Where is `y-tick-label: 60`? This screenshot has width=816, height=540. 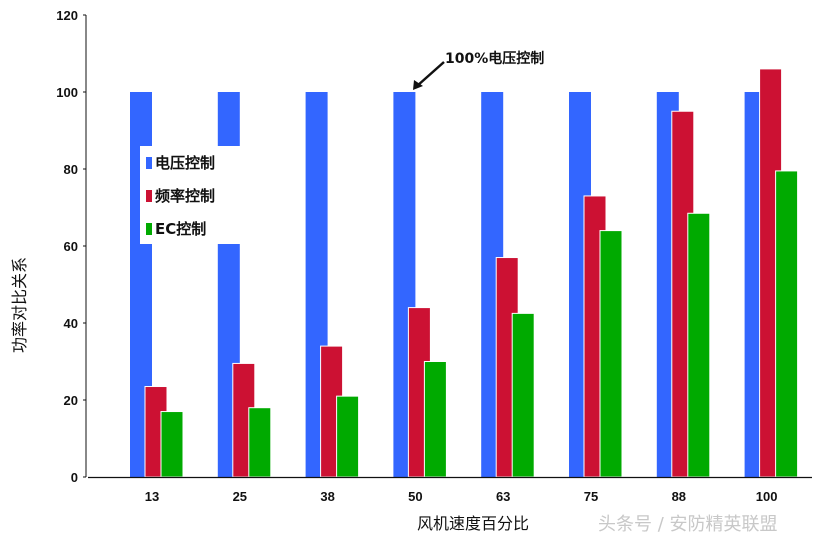
y-tick-label: 60 is located at coordinates (71, 246).